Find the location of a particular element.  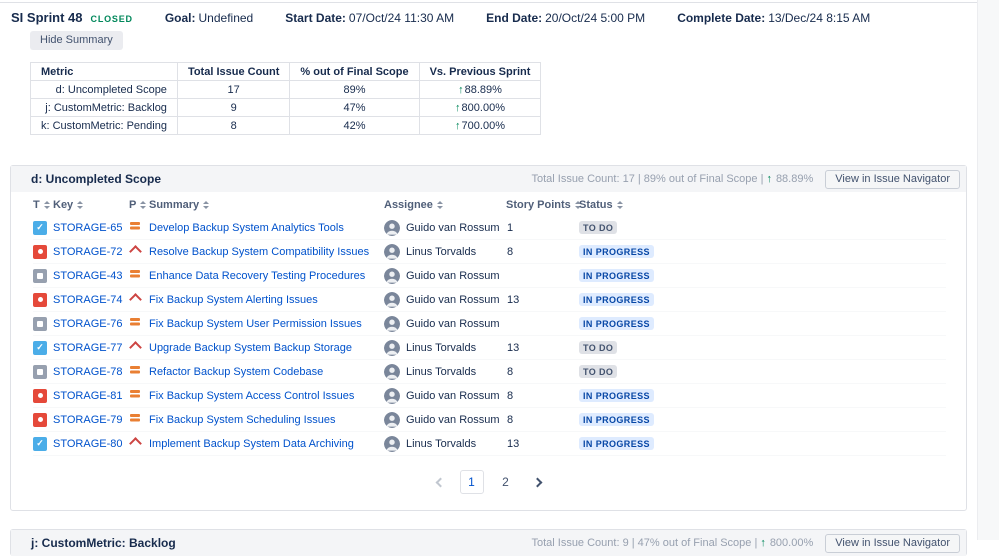

col-key-label: Key is located at coordinates (63, 205).